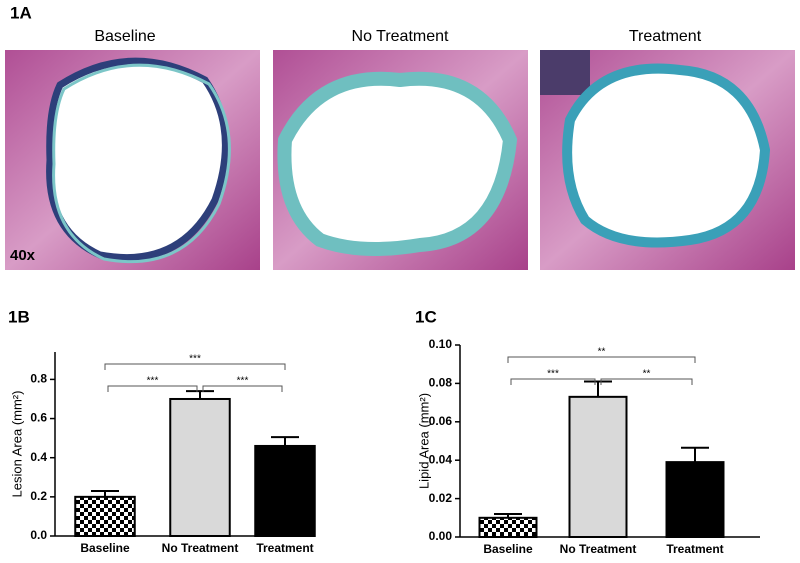 The width and height of the screenshot is (800, 563). What do you see at coordinates (441, 536) in the screenshot?
I see `y-tick-label: 0.00` at bounding box center [441, 536].